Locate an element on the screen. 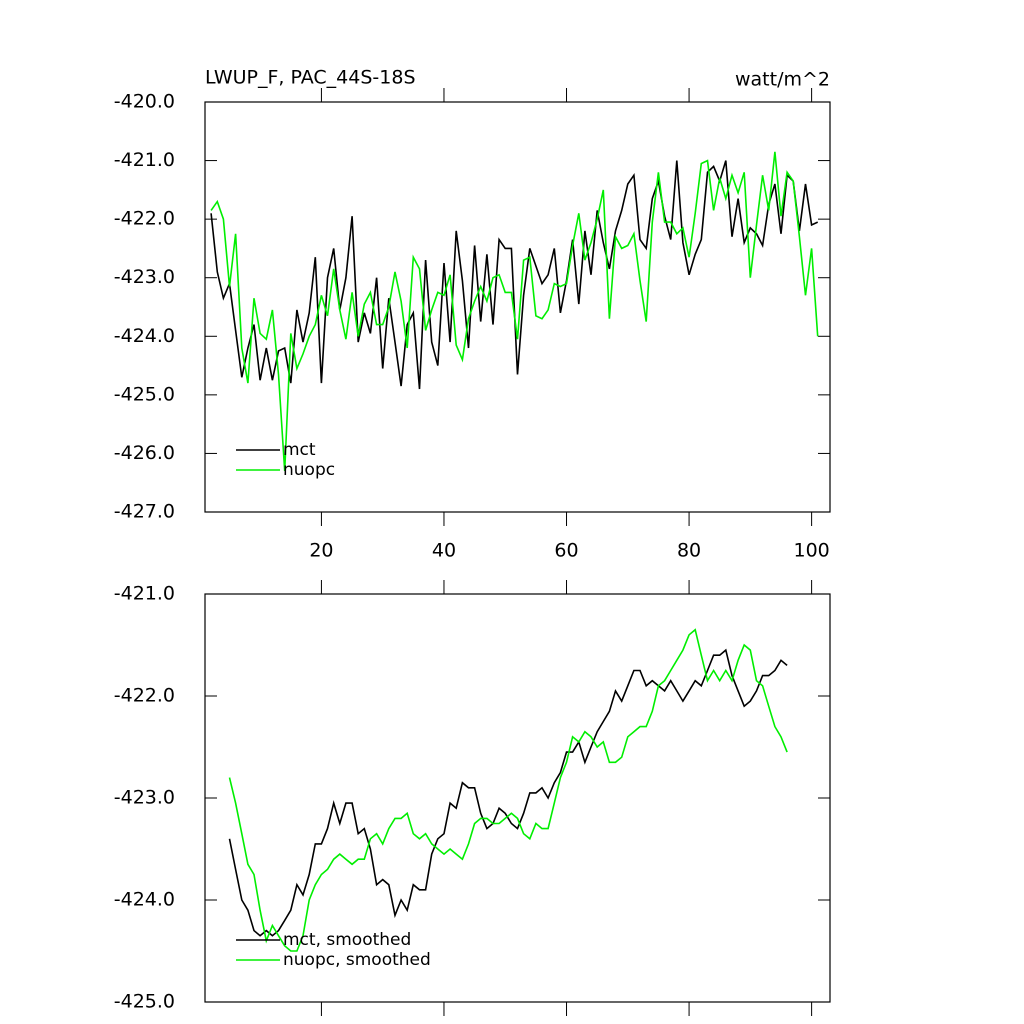 Image resolution: width=1024 pixels, height=1024 pixels. y-tick-label: -420.0 is located at coordinates (144, 102).